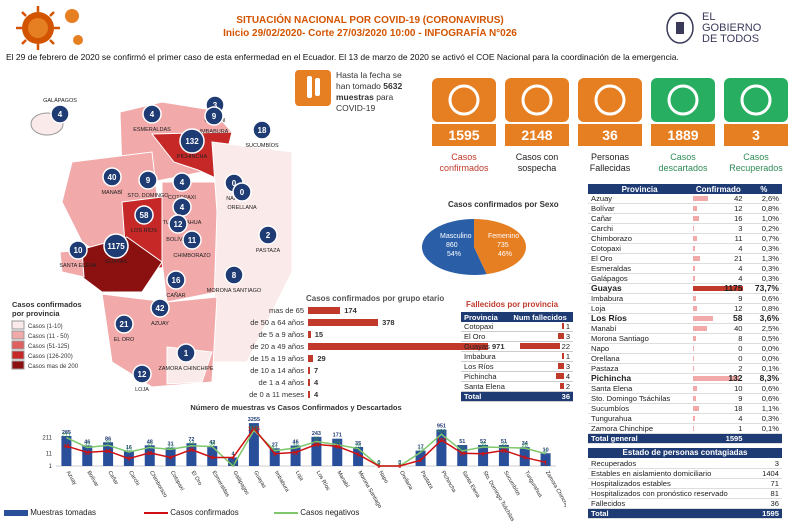 The width and height of the screenshot is (800, 522). I want to click on deceased-icon, so click(610, 100).